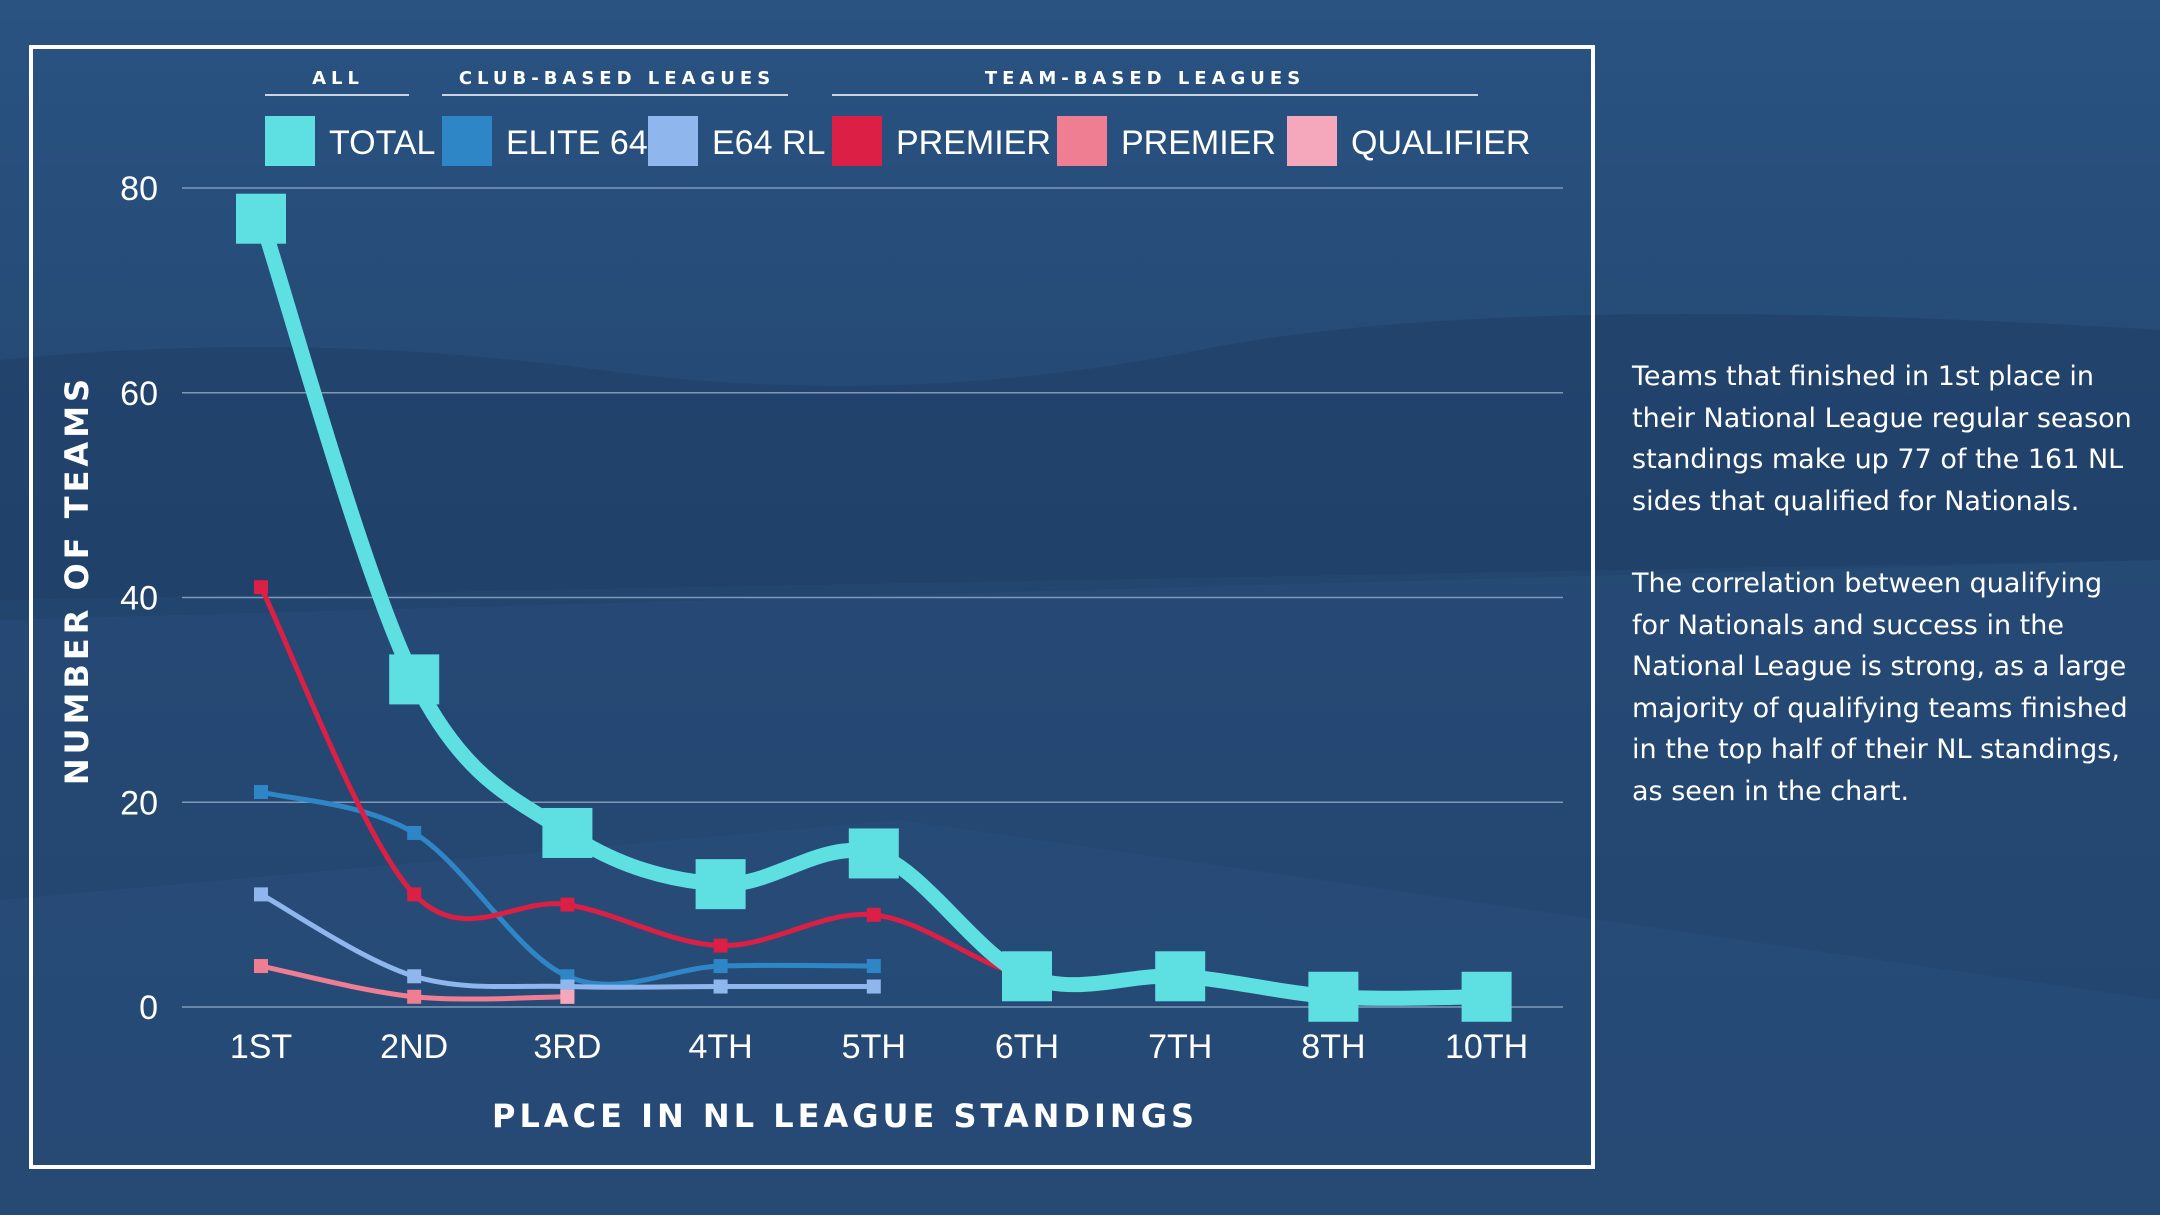 Image resolution: width=2160 pixels, height=1215 pixels. I want to click on legend-group-team-label: TEAM-BASED LEAGUES, so click(1145, 78).